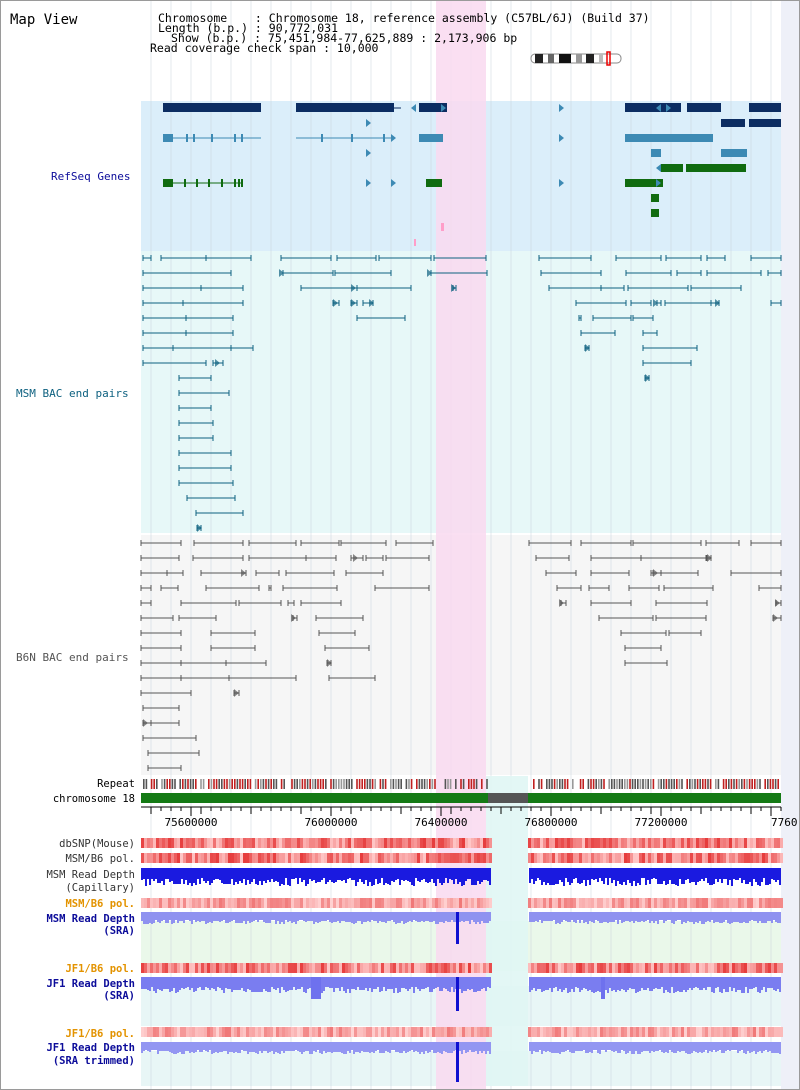  What do you see at coordinates (576, 58) in the screenshot?
I see `chromosome-ideogram` at bounding box center [576, 58].